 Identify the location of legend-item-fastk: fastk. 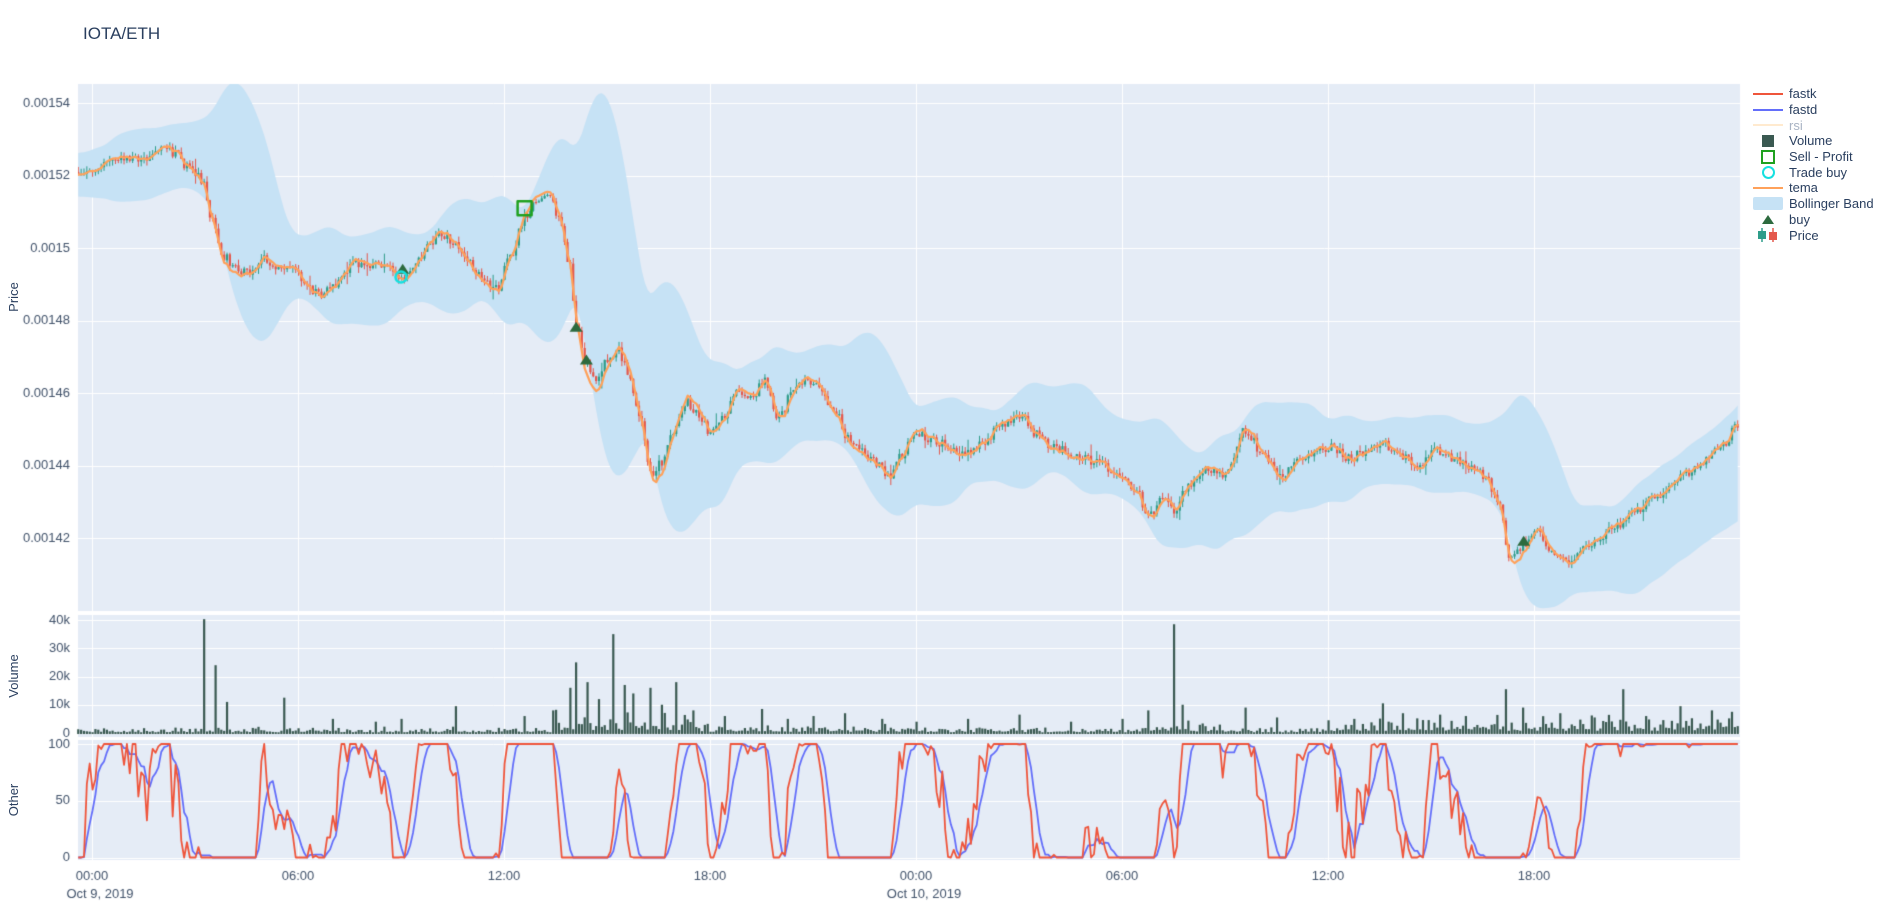
(1813, 94).